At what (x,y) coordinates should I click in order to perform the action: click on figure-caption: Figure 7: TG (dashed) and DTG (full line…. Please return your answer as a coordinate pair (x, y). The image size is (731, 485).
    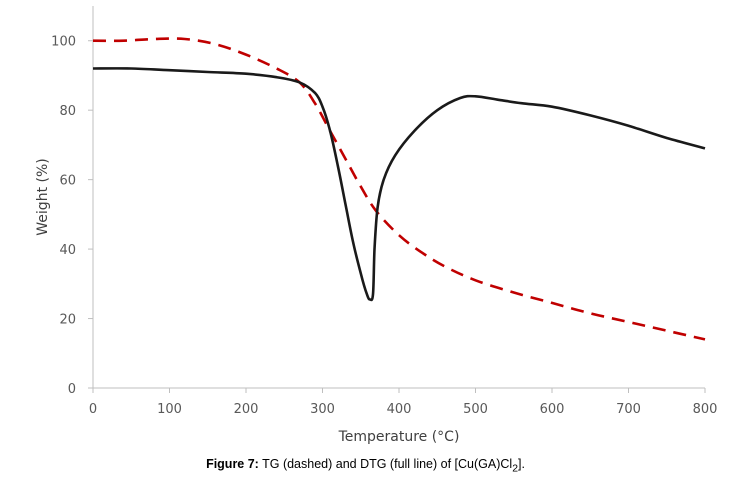
    Looking at the image, I should click on (365, 466).